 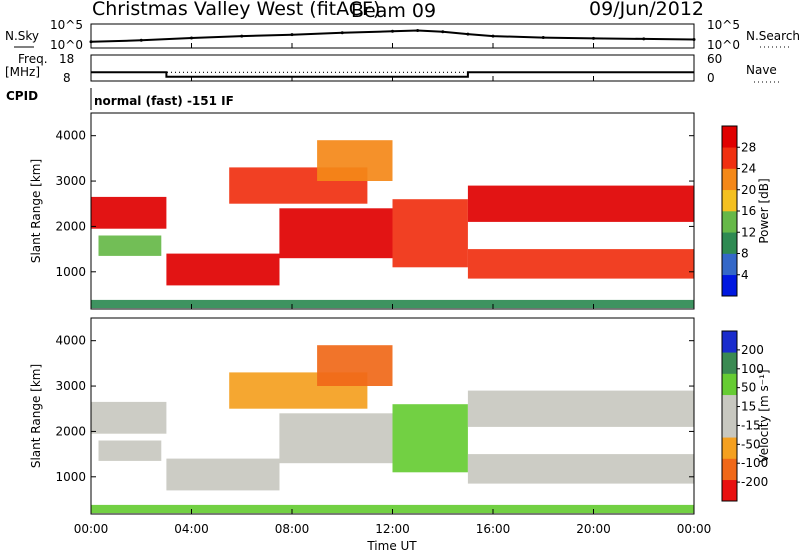 I want to click on time-axis-label: Time UT, so click(x=391, y=546).